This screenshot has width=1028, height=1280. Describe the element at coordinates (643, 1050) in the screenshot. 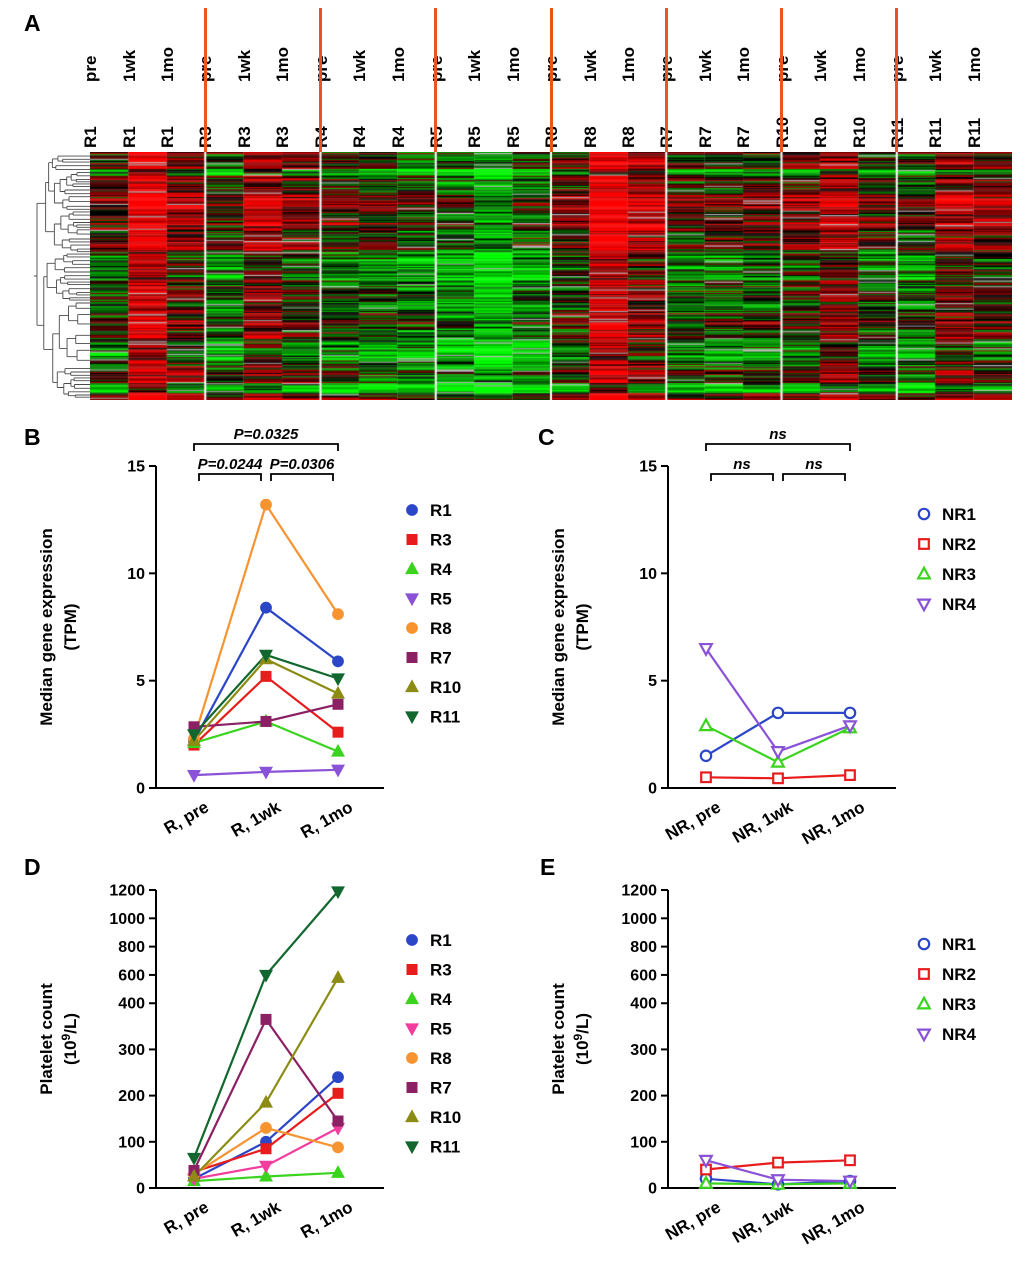

I see `y-tick-label: 300` at that location.